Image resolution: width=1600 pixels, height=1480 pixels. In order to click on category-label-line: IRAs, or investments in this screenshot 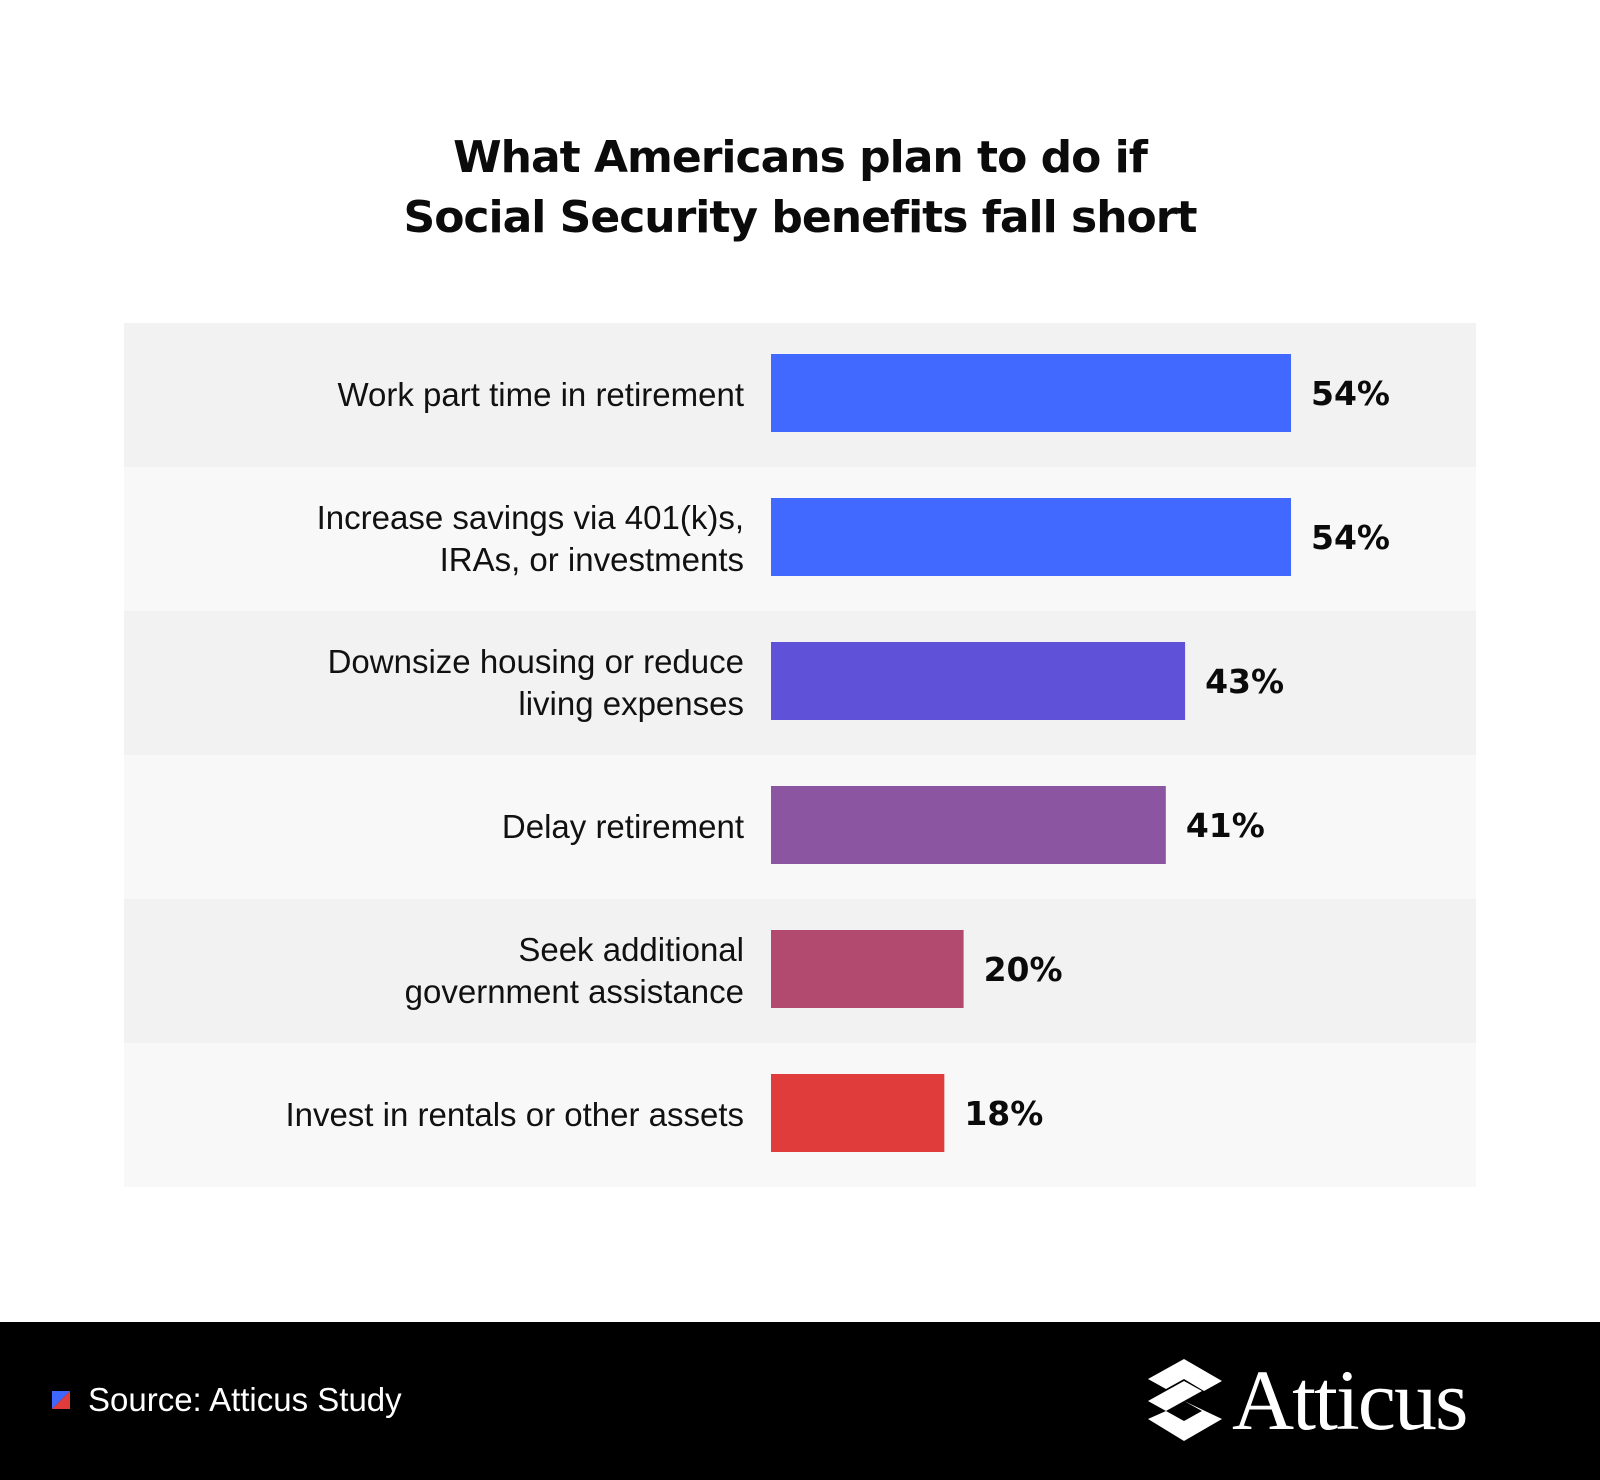, I will do `click(592, 559)`.